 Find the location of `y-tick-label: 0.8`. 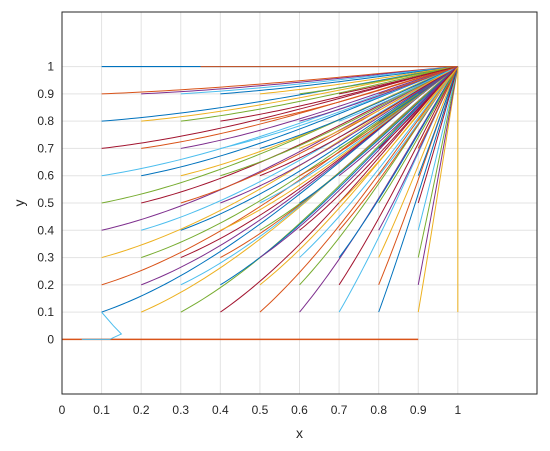

y-tick-label: 0.8 is located at coordinates (45, 121).